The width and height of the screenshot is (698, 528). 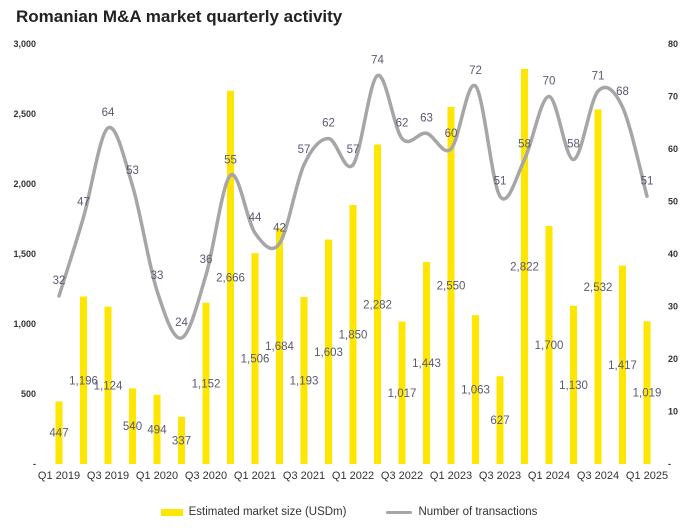 I want to click on line-data-label: 55, so click(x=230, y=160).